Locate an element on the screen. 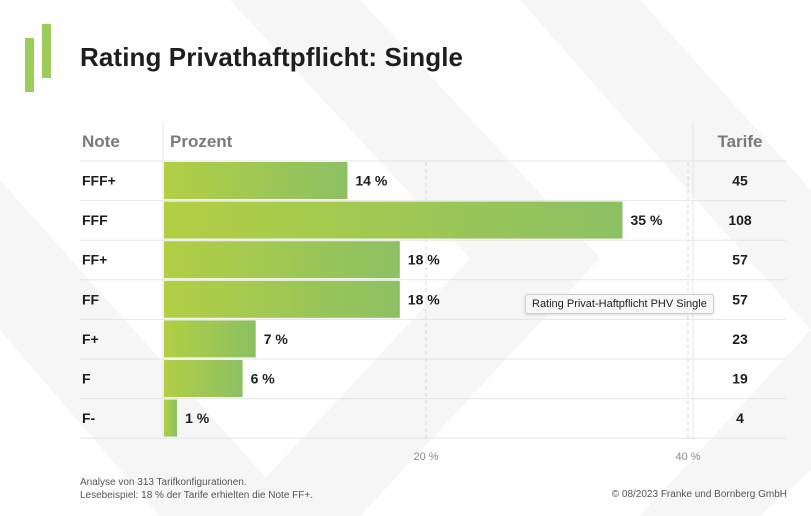 This screenshot has width=811, height=516. category-label: F is located at coordinates (86, 379).